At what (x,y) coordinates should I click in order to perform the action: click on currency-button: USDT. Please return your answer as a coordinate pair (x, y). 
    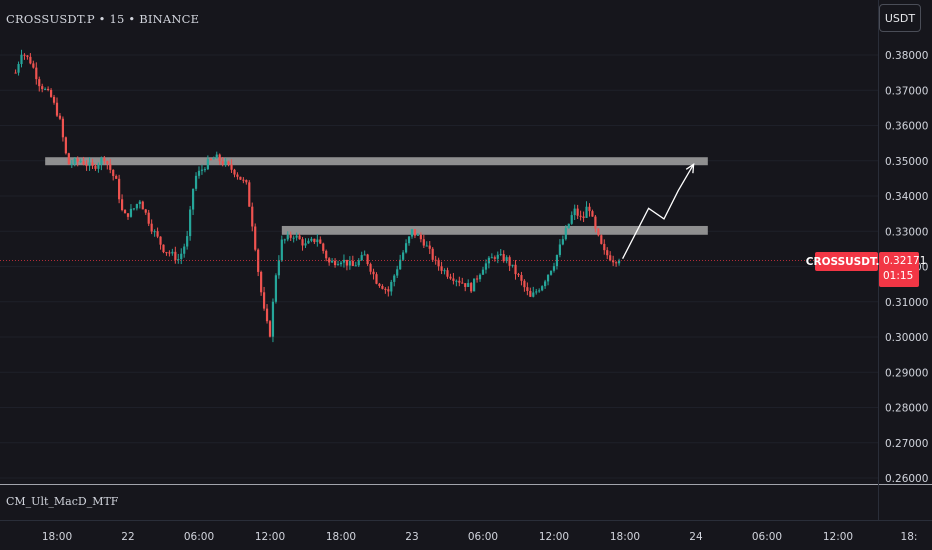
    Looking at the image, I should click on (900, 18).